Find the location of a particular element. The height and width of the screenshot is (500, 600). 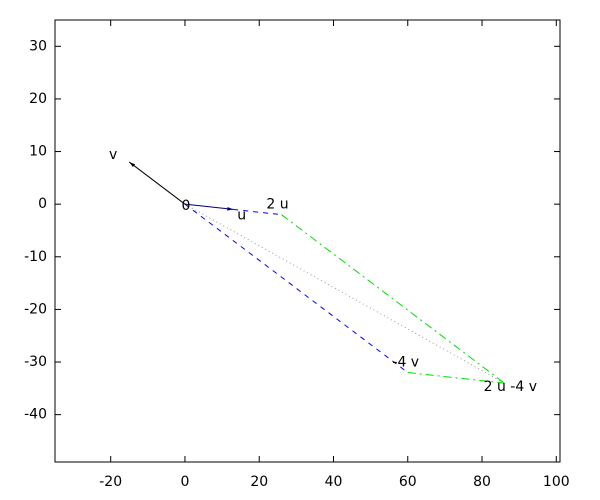

y-tick-label: -20 is located at coordinates (35, 309).